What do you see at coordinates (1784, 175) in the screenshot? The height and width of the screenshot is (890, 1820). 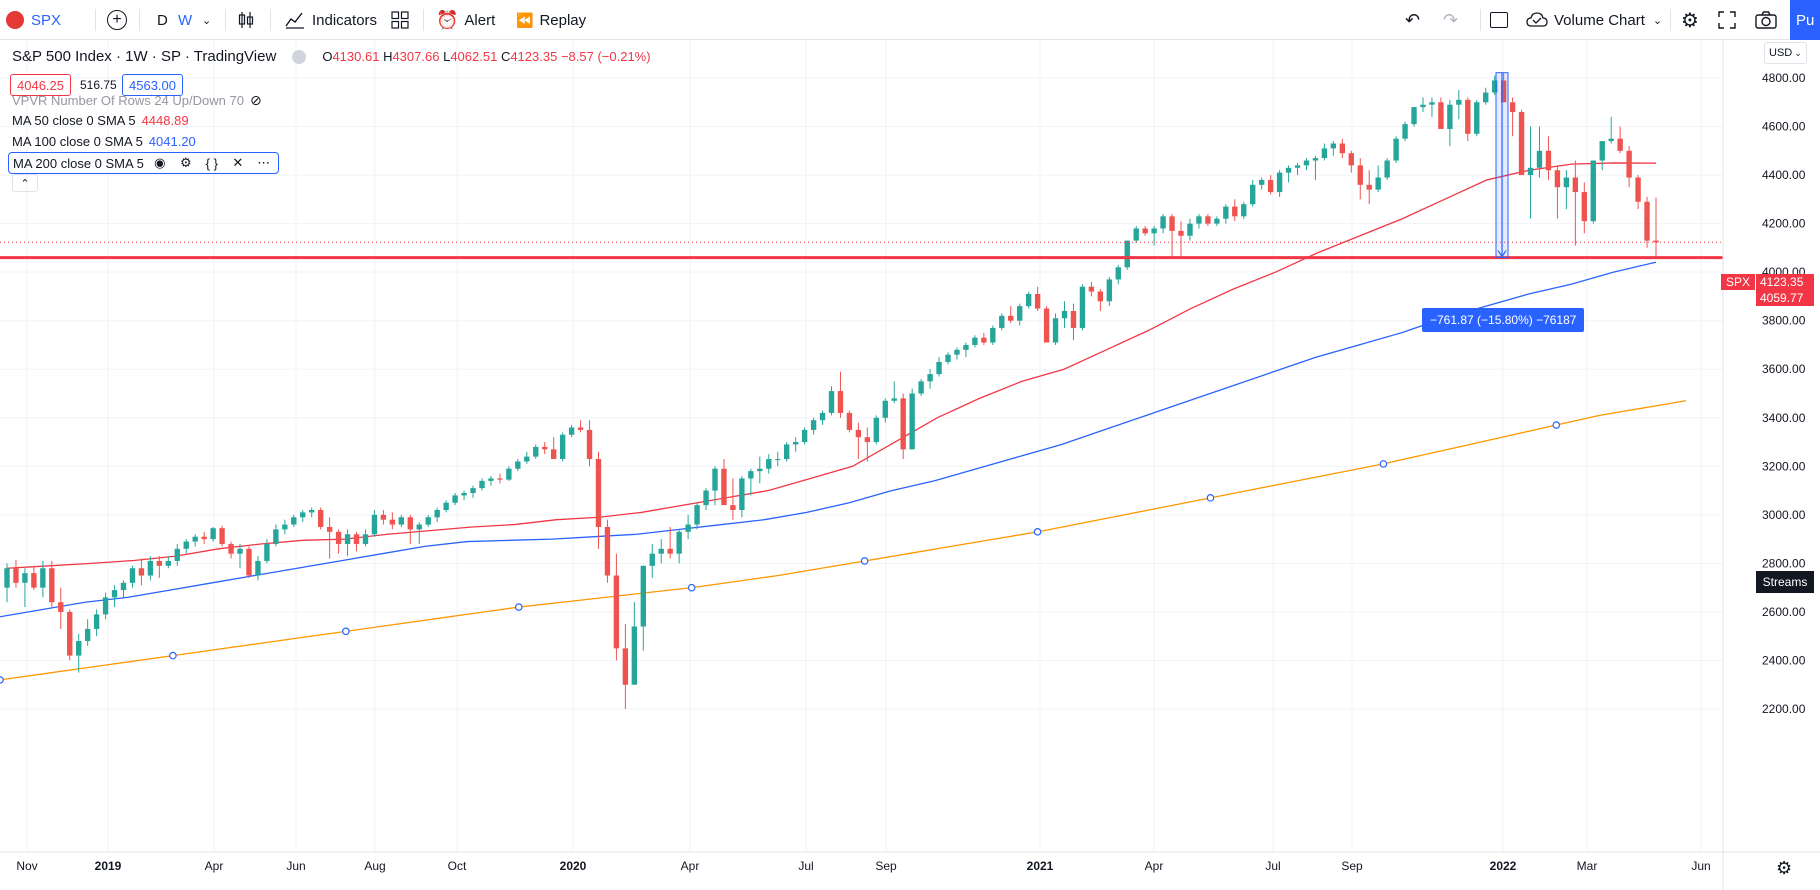 I see `price-tick-label: 4400.00` at bounding box center [1784, 175].